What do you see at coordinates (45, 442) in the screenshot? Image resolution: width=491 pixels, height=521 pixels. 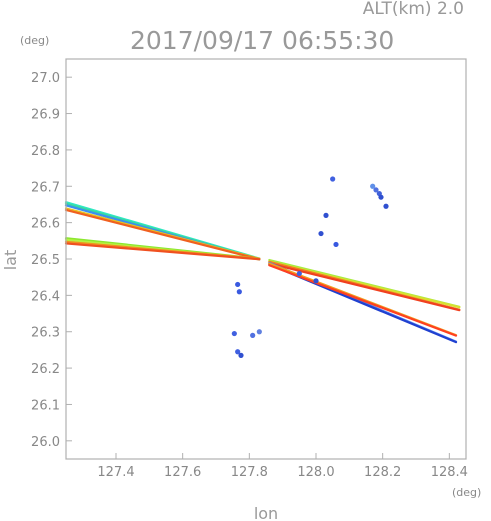 I see `y-tick-label: 26.0` at bounding box center [45, 442].